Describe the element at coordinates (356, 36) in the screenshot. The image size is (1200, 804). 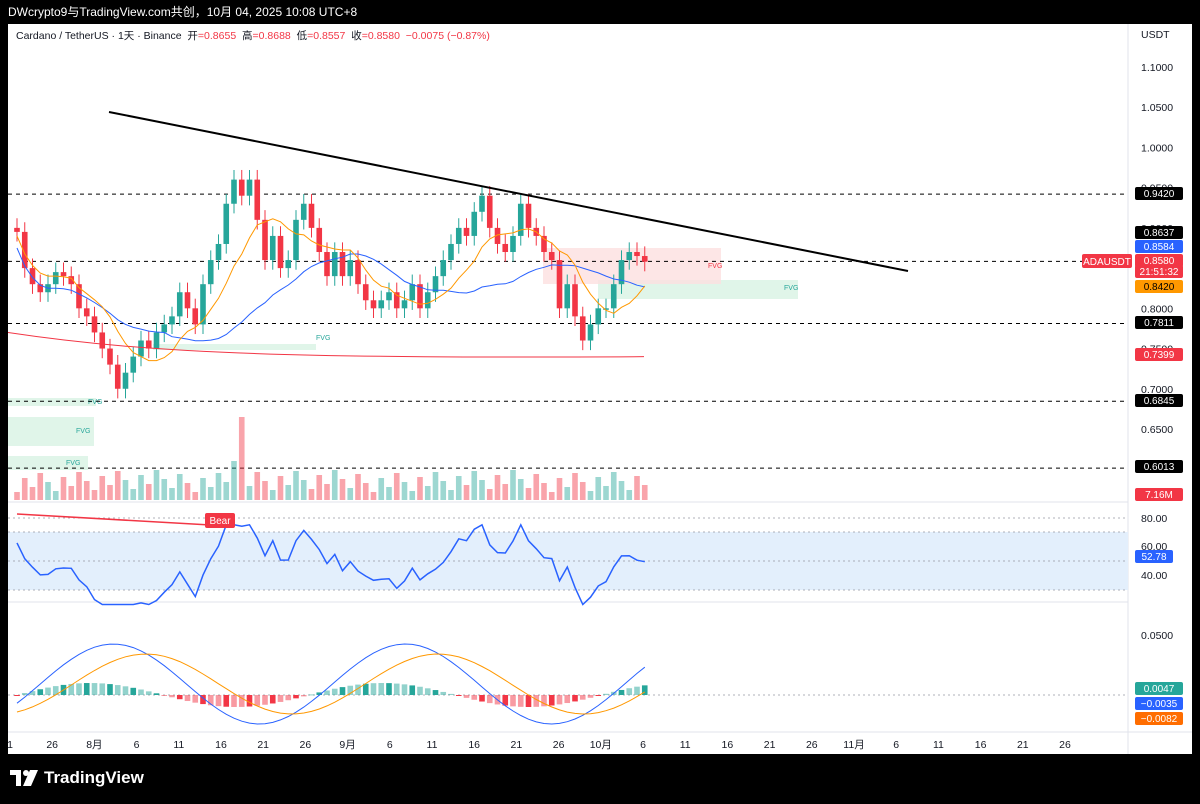
I see `close-label: 收` at that location.